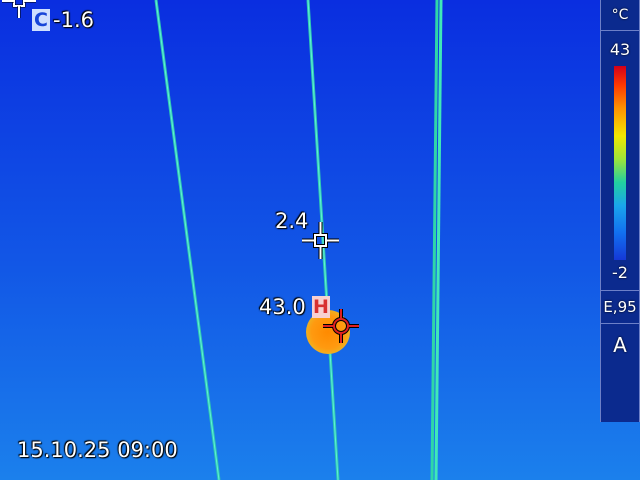  What do you see at coordinates (321, 307) in the screenshot?
I see `hot-spot-badge: H` at bounding box center [321, 307].